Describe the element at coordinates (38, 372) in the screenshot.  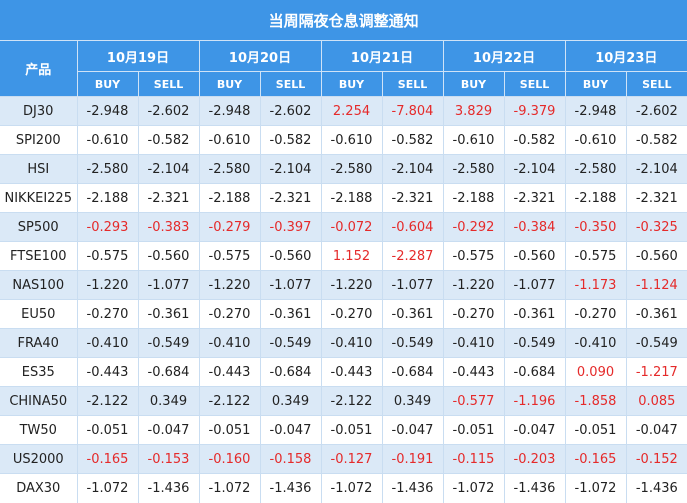
I see `product-symbol: ES35` at that location.